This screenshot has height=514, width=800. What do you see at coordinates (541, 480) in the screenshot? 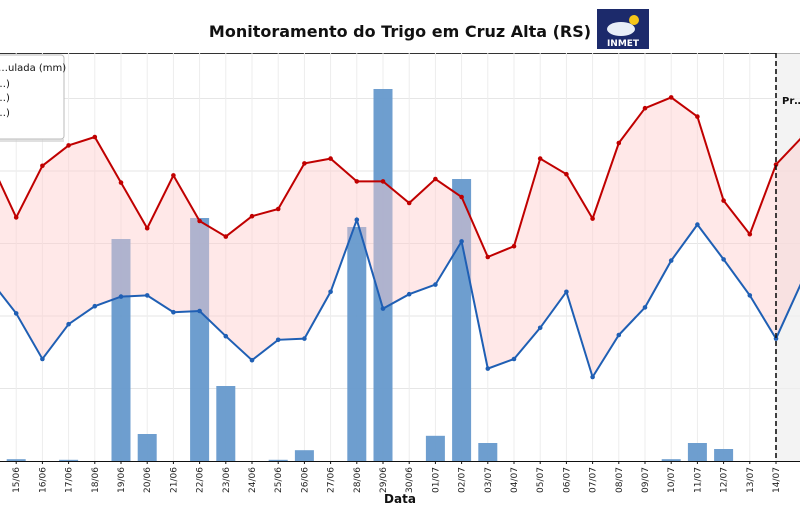
I see `x-tick-label: 05/07` at bounding box center [541, 480].